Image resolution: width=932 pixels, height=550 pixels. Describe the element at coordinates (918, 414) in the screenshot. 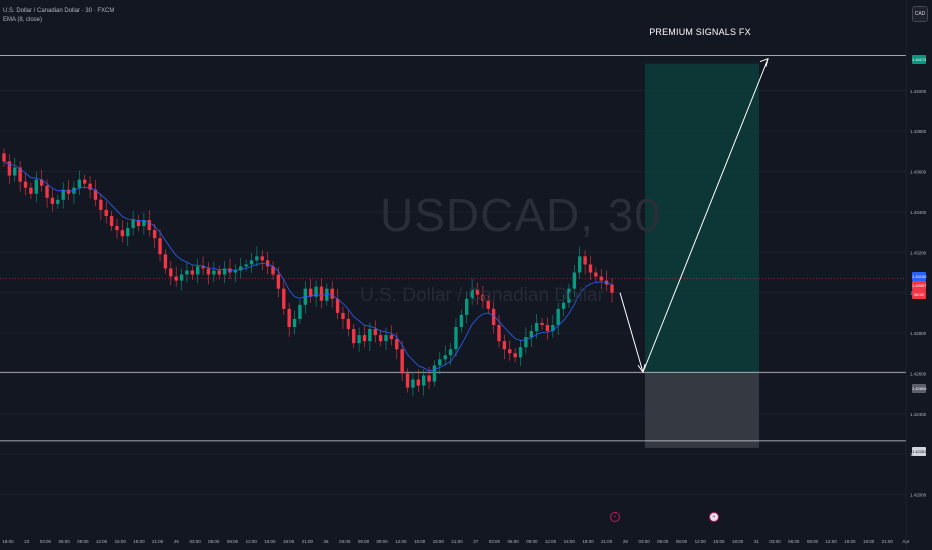

I see `y-axis-tick-label: 1.42400` at that location.